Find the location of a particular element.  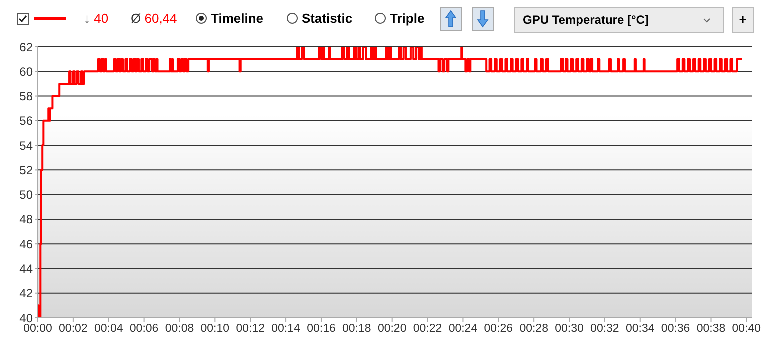

text: GPU Temperature [°C] is located at coordinates (619, 20).